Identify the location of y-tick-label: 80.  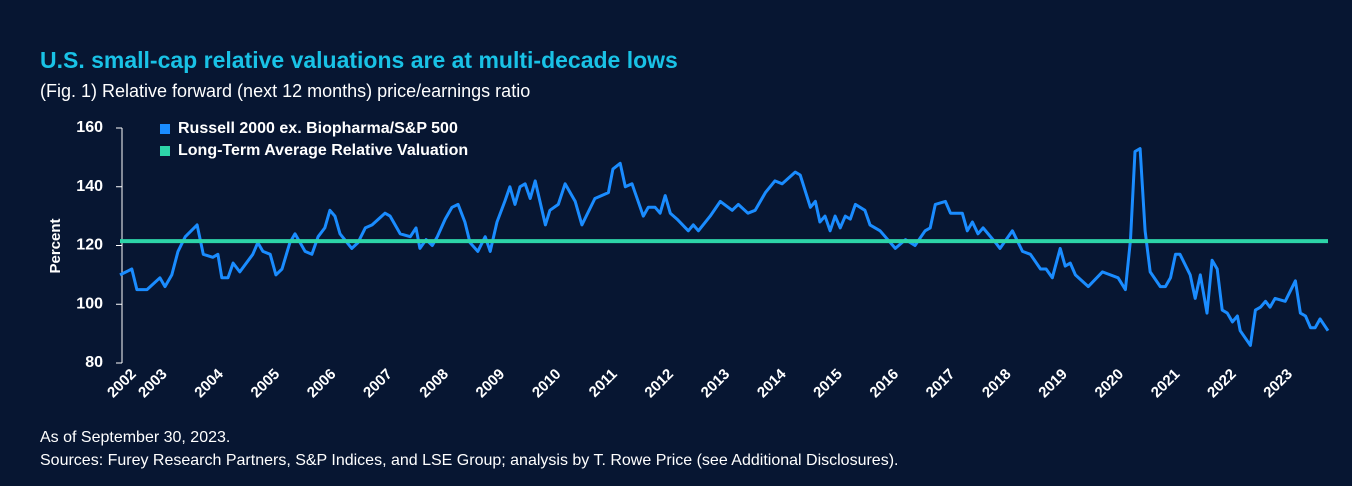
(94, 362).